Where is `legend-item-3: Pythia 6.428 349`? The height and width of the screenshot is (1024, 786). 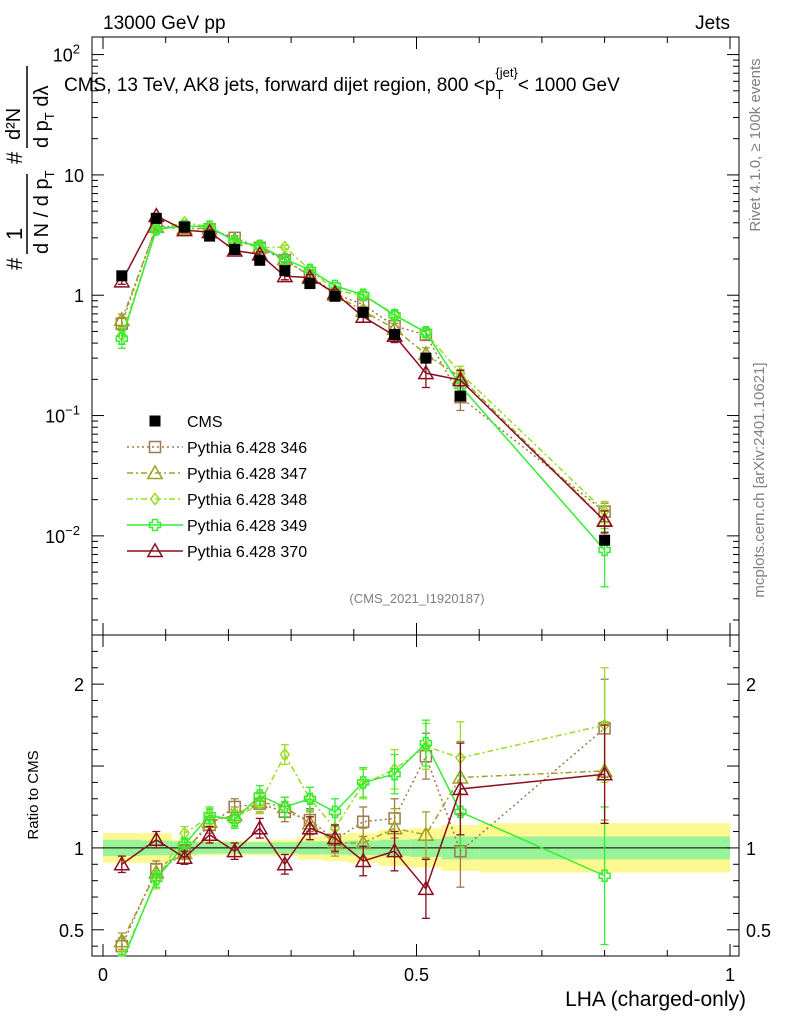
legend-item-3: Pythia 6.428 349 is located at coordinates (217, 526).